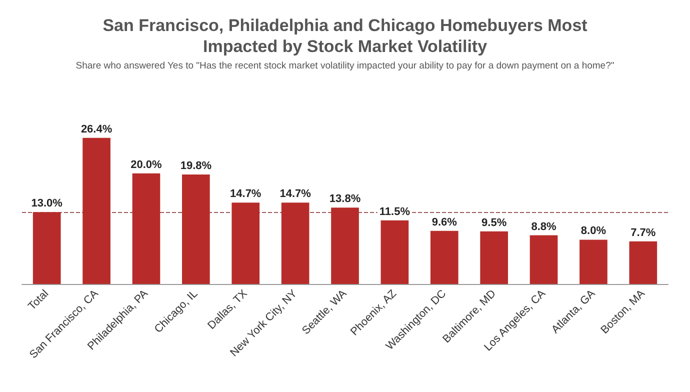  What do you see at coordinates (345, 199) in the screenshot?
I see `data-label: 13.8%` at bounding box center [345, 199].